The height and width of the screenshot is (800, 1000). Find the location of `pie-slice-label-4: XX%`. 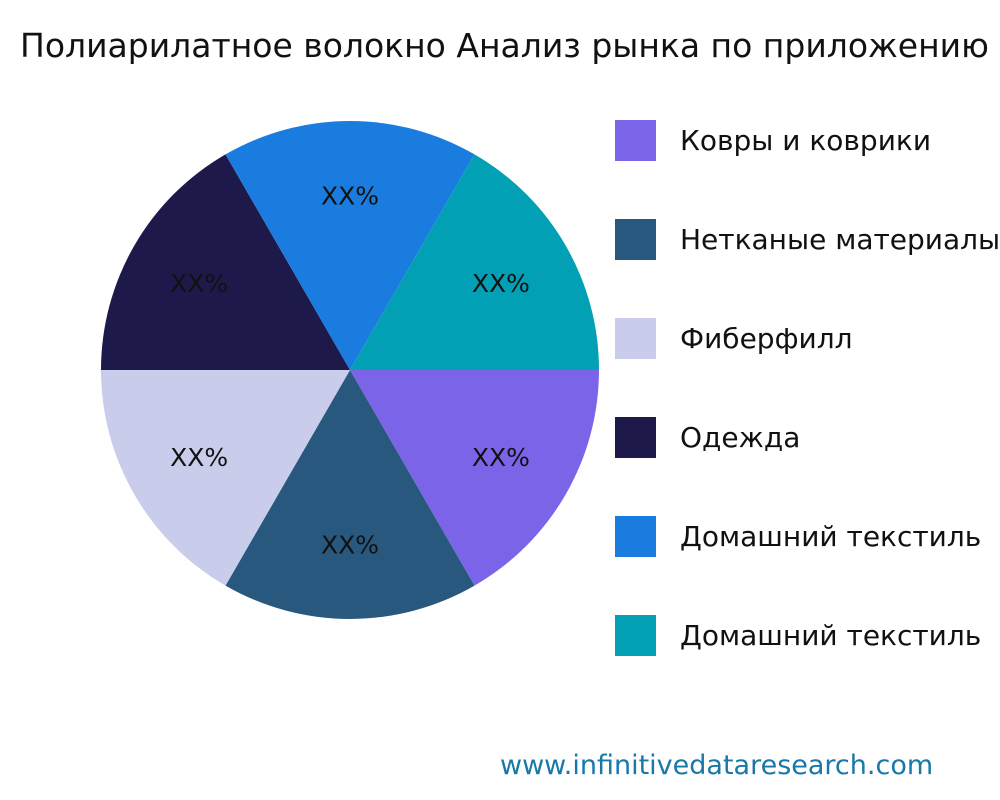

pie-slice-label-4: XX% is located at coordinates (350, 196).